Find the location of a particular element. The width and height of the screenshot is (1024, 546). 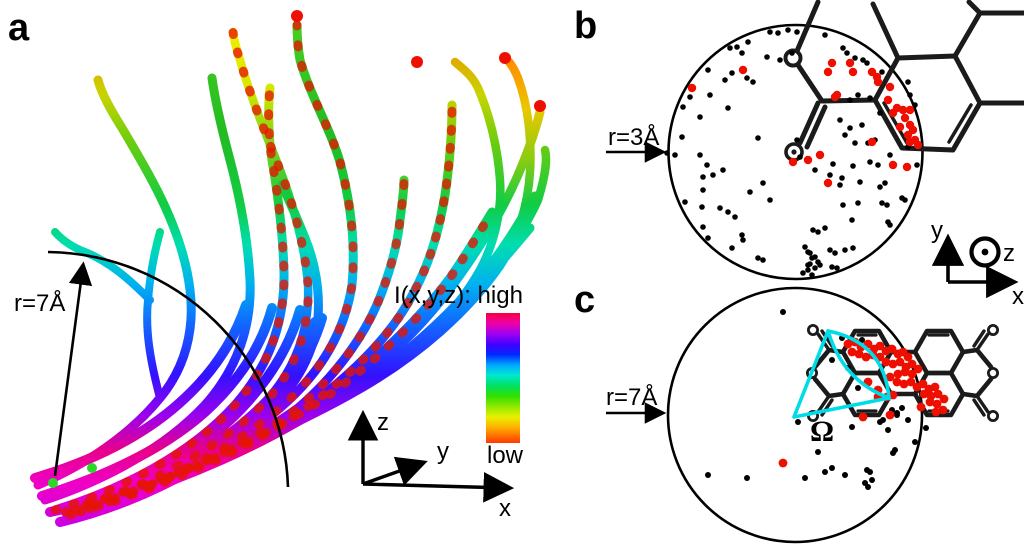

panel-b-letter: b is located at coordinates (585, 26).